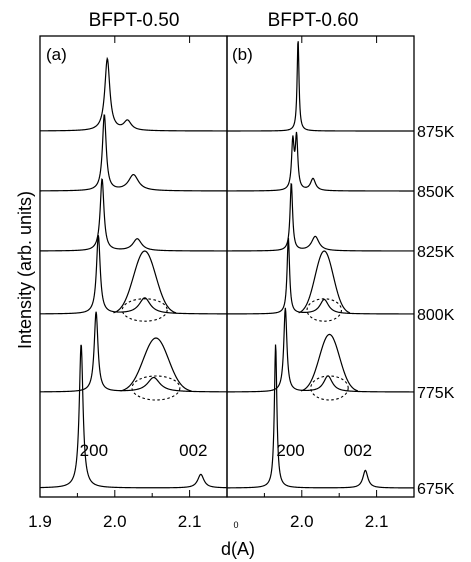 The image size is (471, 562). Describe the element at coordinates (436, 489) in the screenshot. I see `temperature-label-675K: 675K` at that location.